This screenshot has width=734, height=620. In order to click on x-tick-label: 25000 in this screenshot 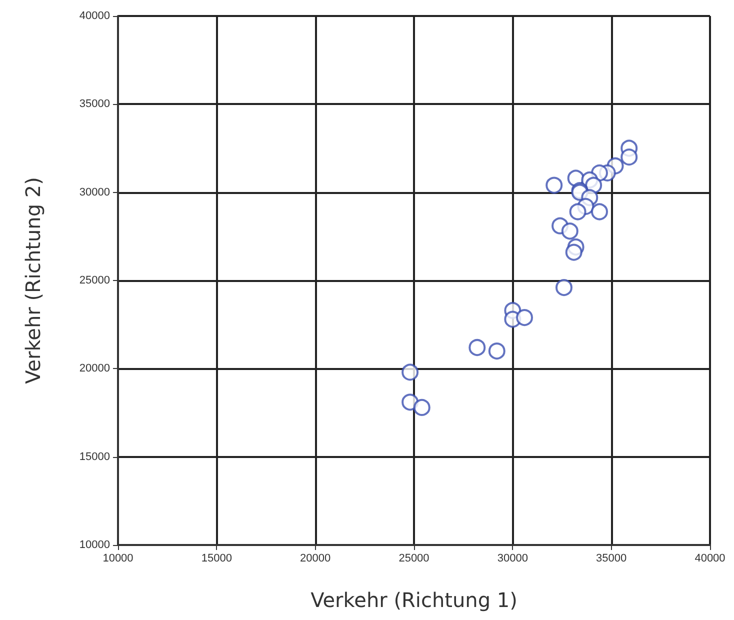, I will do `click(414, 558)`.